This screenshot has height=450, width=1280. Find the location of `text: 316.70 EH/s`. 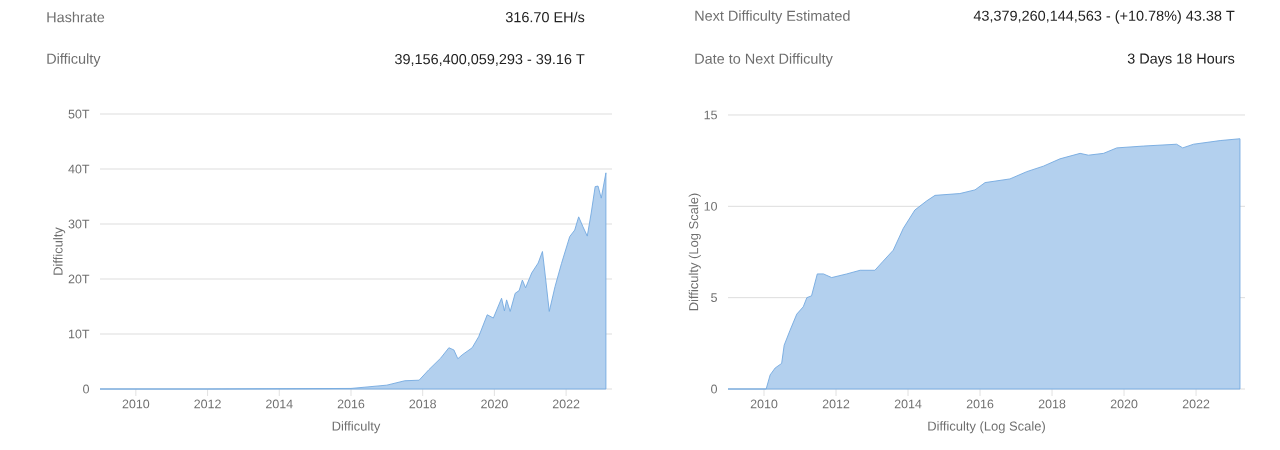

text: 316.70 EH/s is located at coordinates (545, 17).